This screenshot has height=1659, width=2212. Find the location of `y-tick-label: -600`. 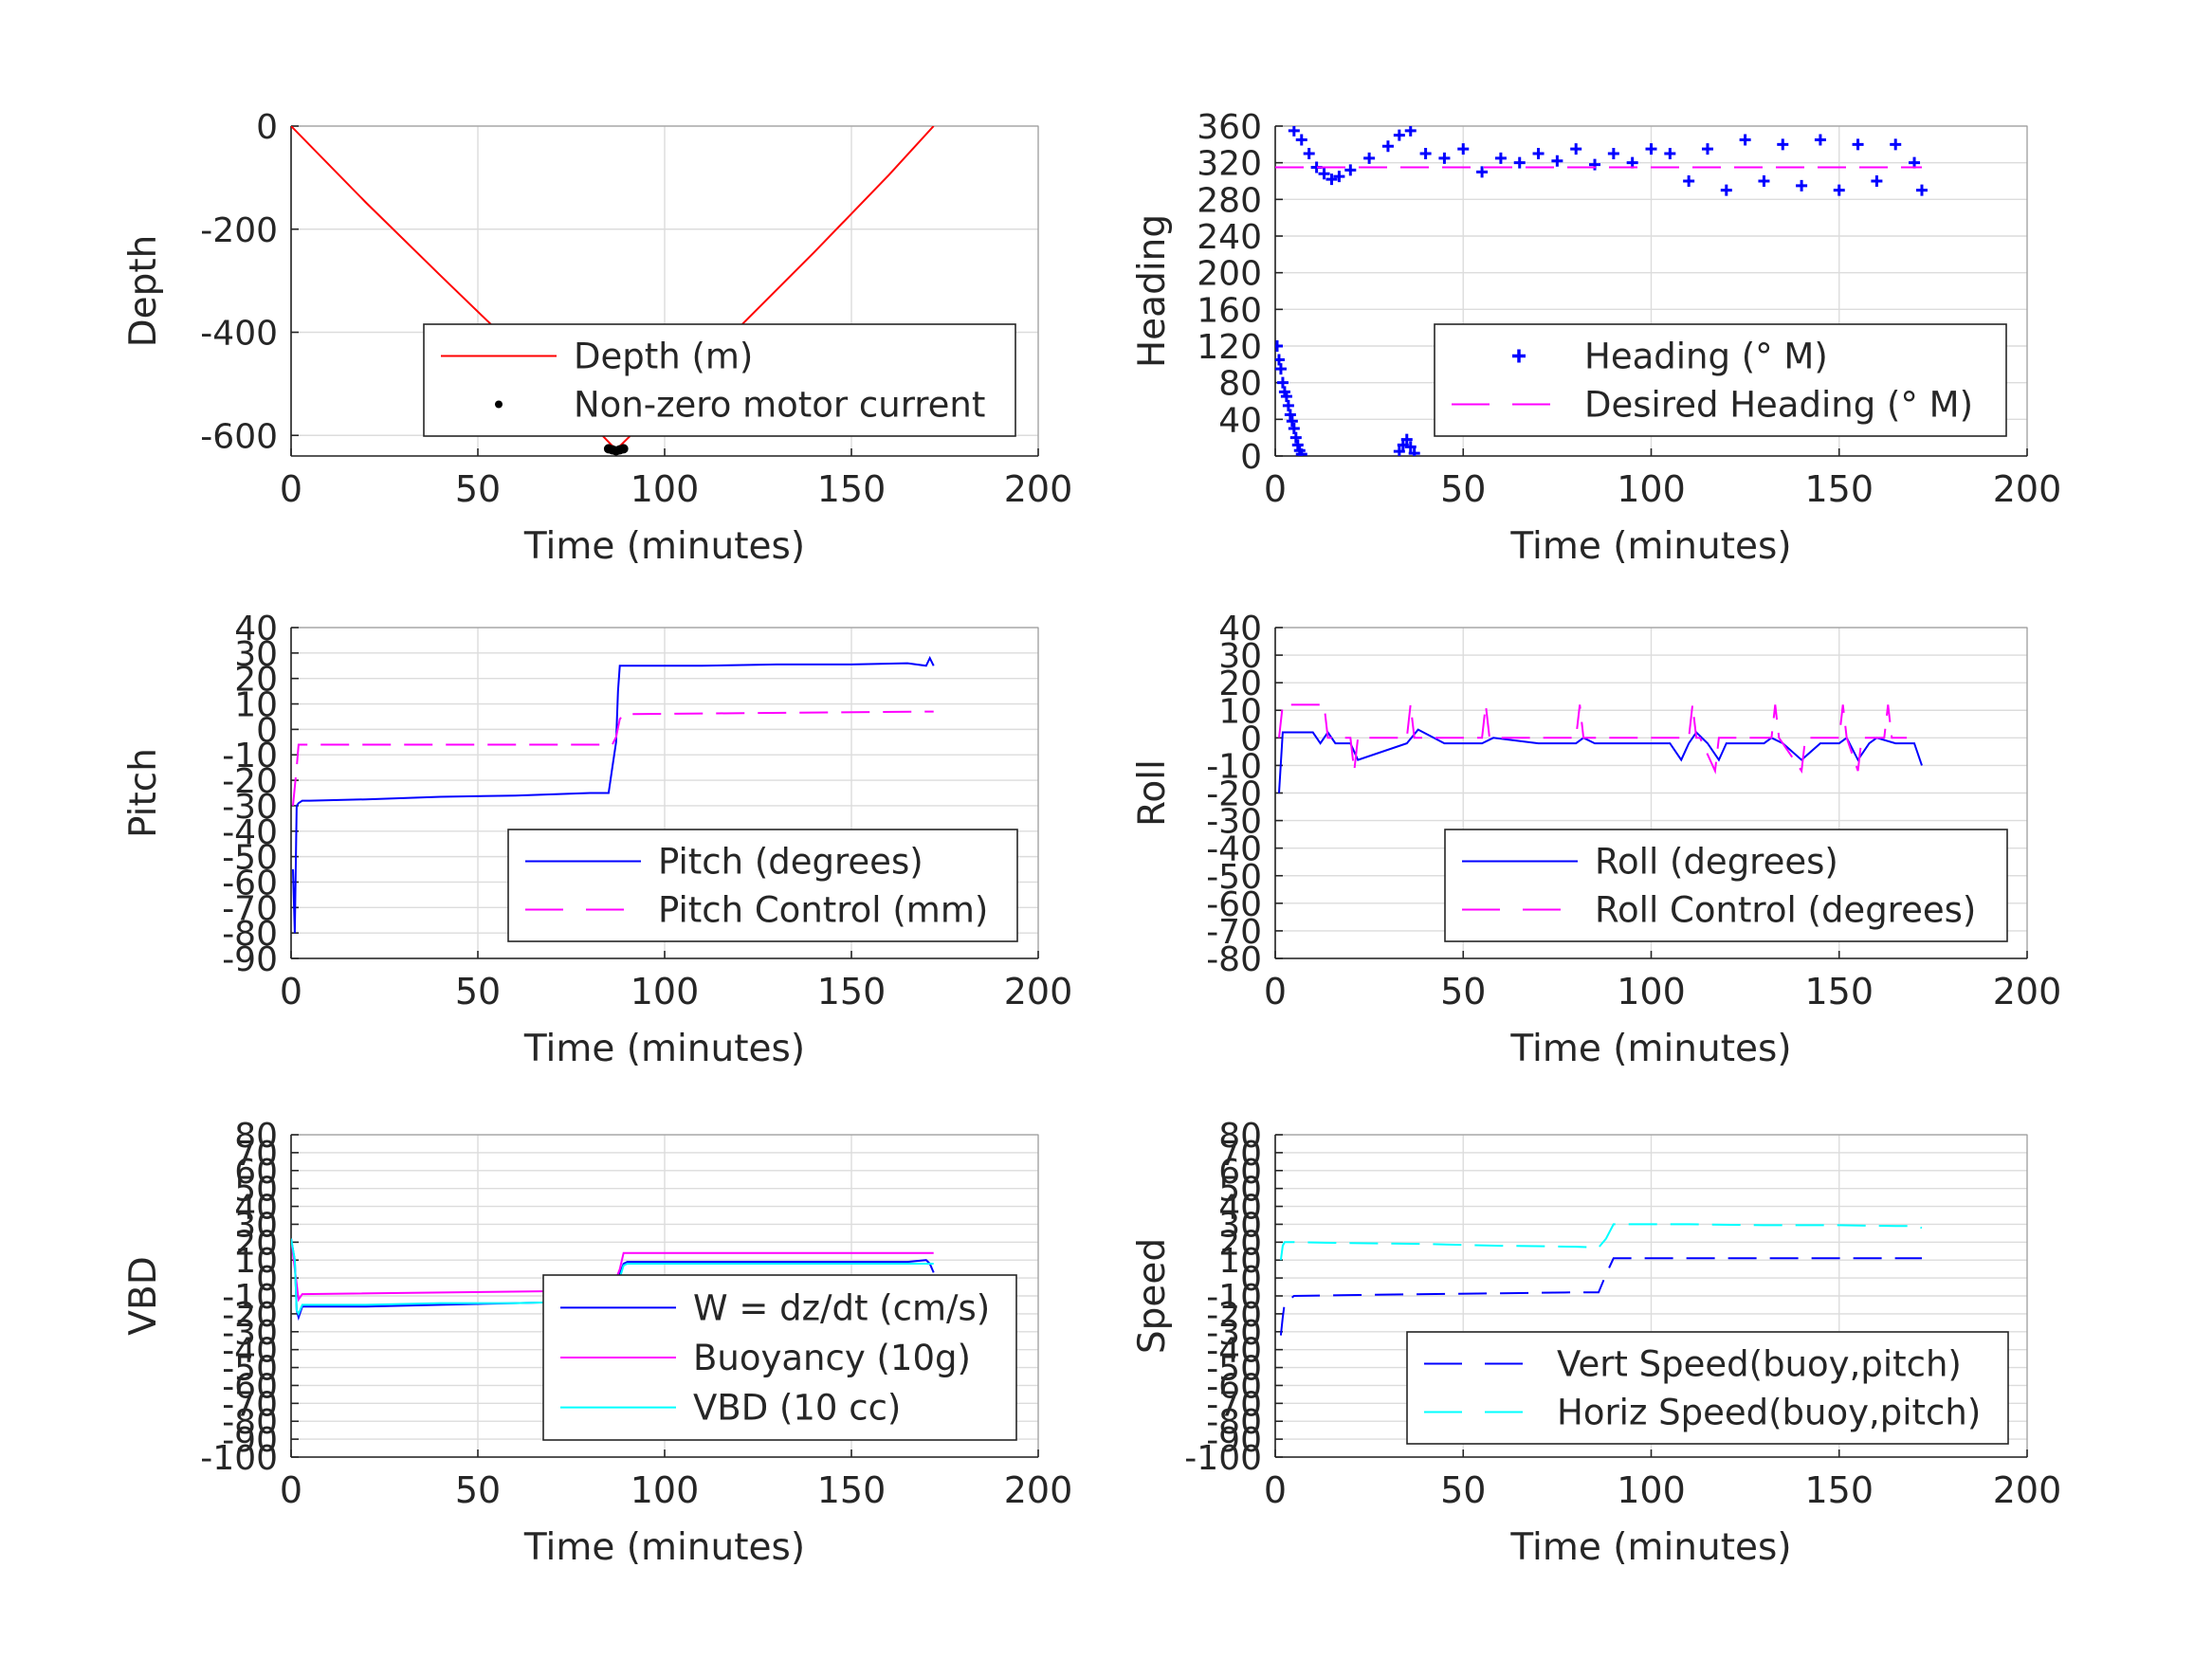

y-tick-label: -600 is located at coordinates (239, 436).